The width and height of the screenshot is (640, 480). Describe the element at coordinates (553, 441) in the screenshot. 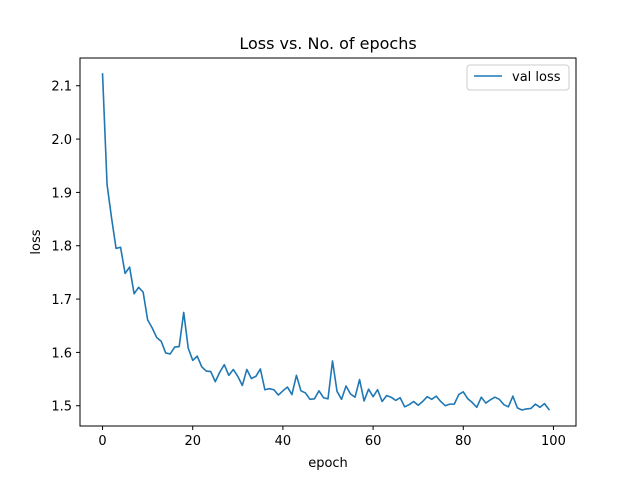

I see `x-tick-label: 100` at that location.